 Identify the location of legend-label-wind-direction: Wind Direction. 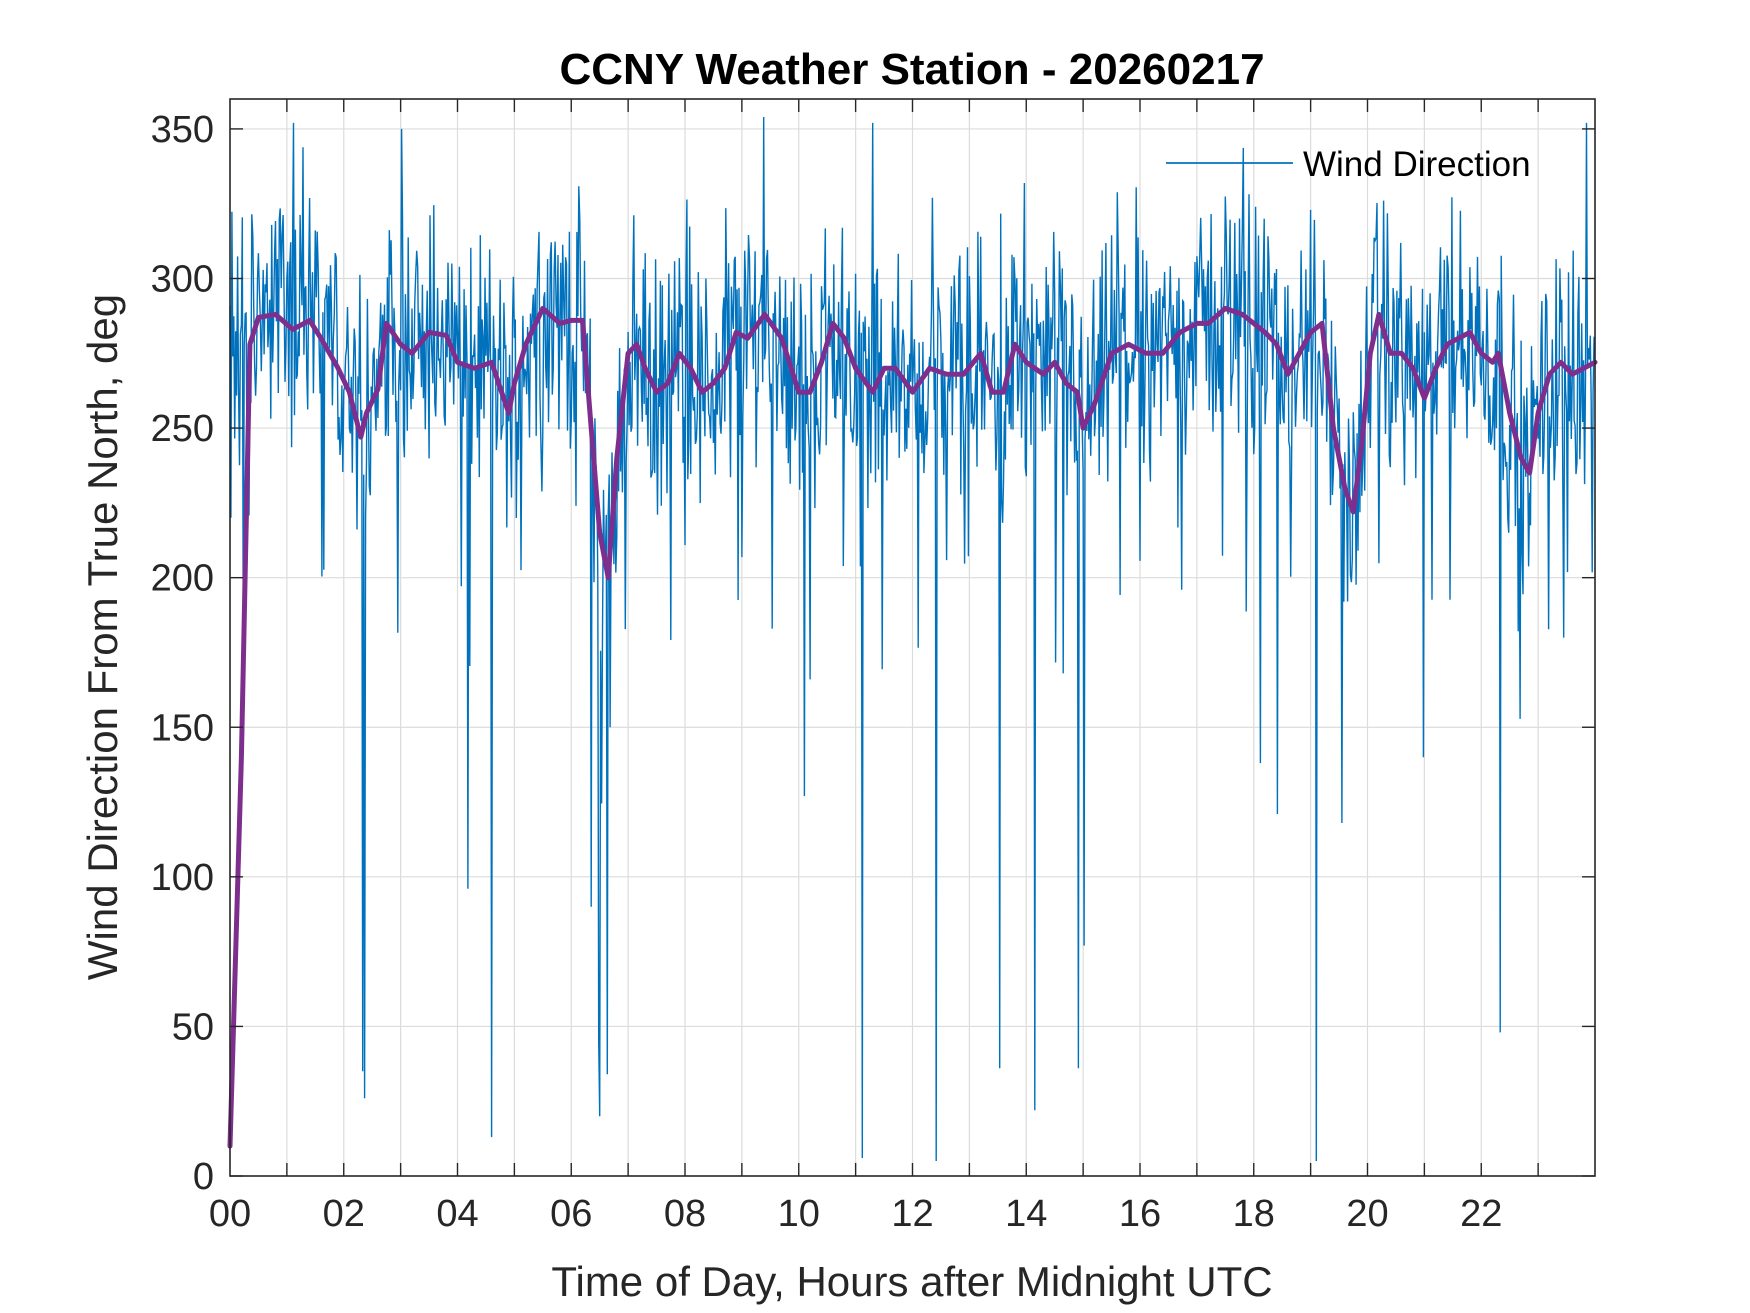
(1417, 164).